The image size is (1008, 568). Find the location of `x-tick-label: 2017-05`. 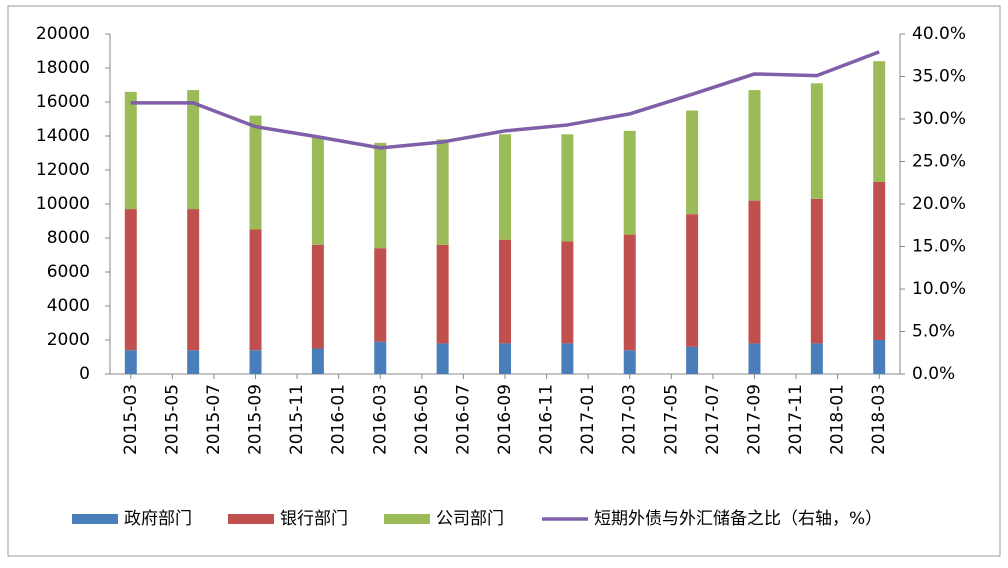

x-tick-label: 2017-05 is located at coordinates (671, 419).